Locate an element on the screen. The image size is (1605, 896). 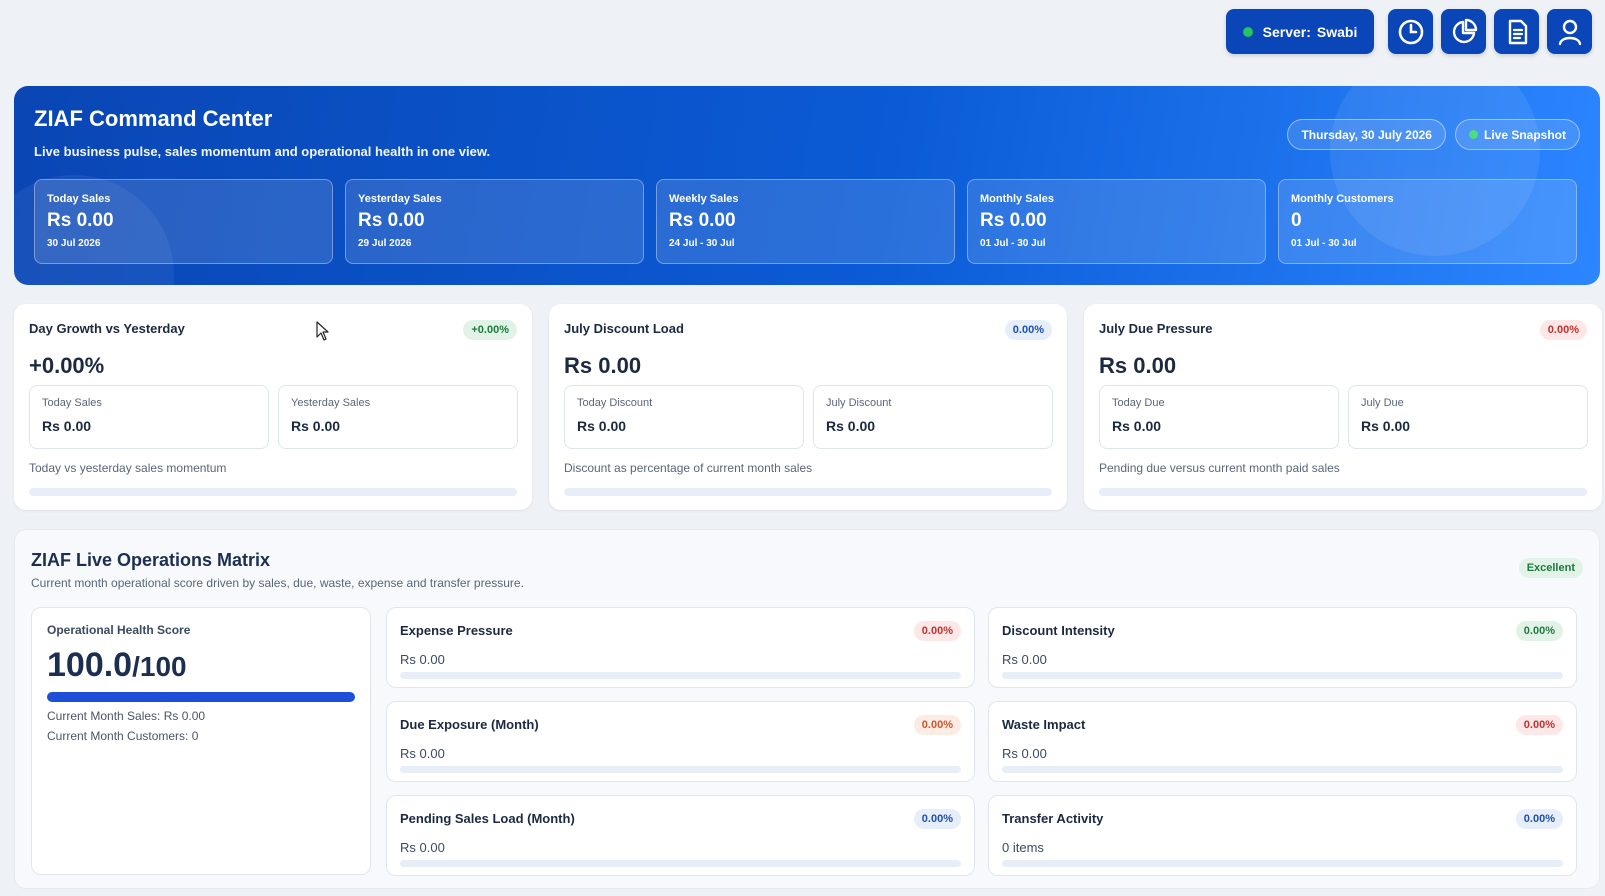
summary-card-label: Monthly Sales is located at coordinates (1017, 199).